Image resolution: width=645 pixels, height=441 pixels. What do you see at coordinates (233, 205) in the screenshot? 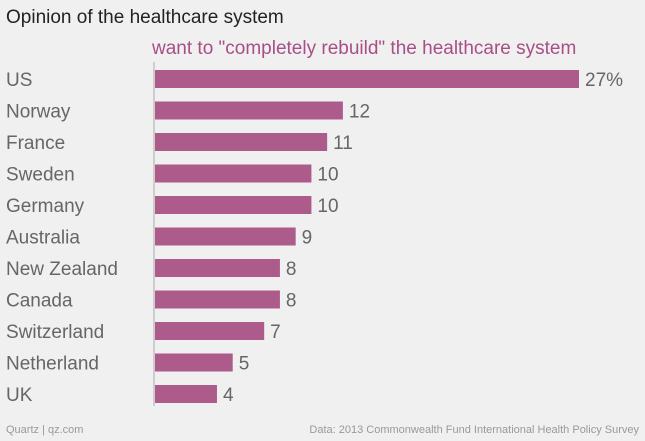
I see `bar-germany` at bounding box center [233, 205].